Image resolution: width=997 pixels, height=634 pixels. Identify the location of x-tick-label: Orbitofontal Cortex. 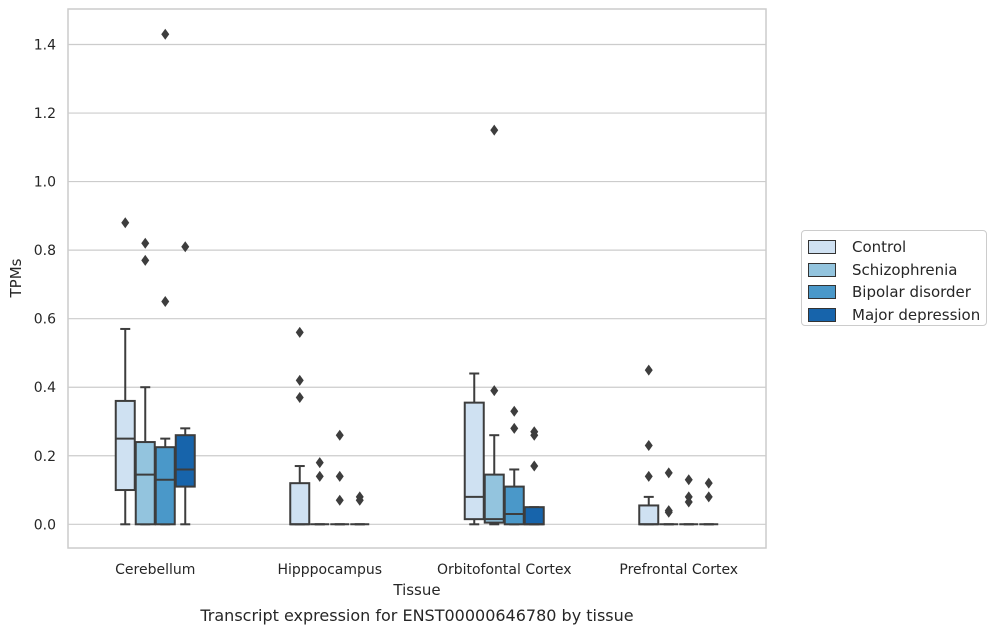
(504, 570).